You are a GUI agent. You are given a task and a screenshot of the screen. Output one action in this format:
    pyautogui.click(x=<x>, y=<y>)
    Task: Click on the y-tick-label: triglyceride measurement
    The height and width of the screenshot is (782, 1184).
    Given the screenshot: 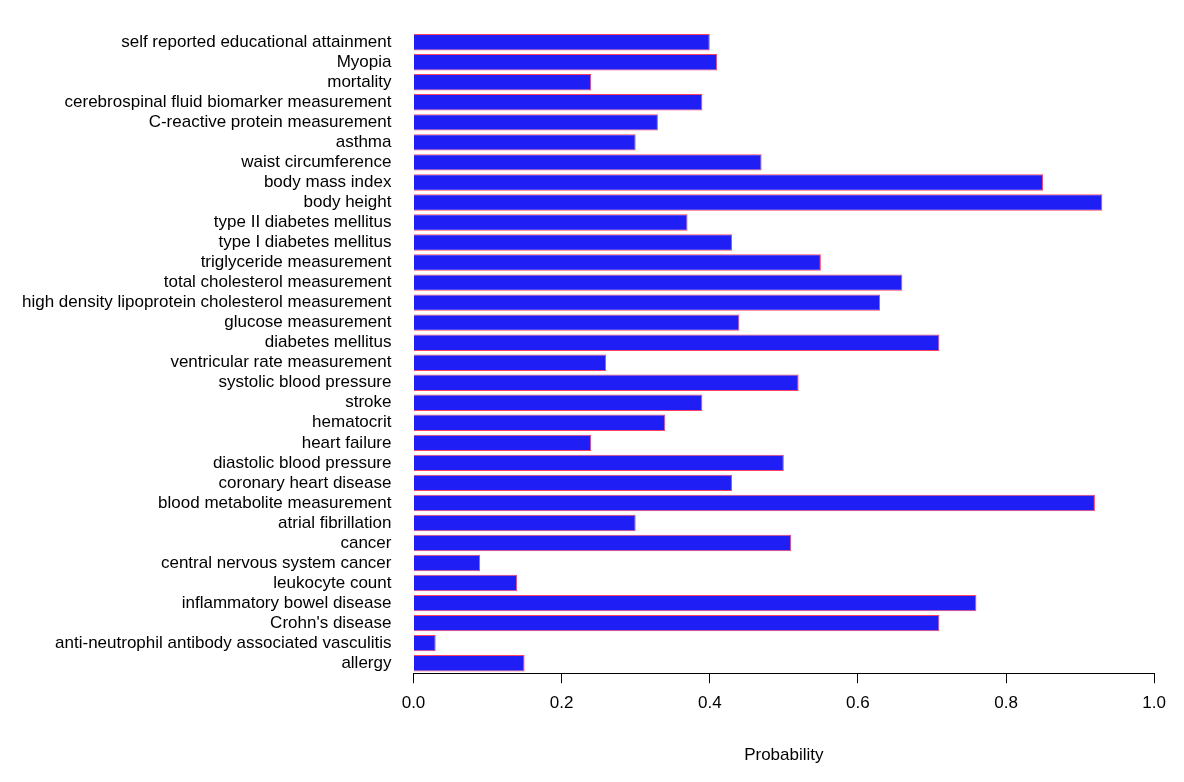 What is the action you would take?
    pyautogui.click(x=296, y=262)
    